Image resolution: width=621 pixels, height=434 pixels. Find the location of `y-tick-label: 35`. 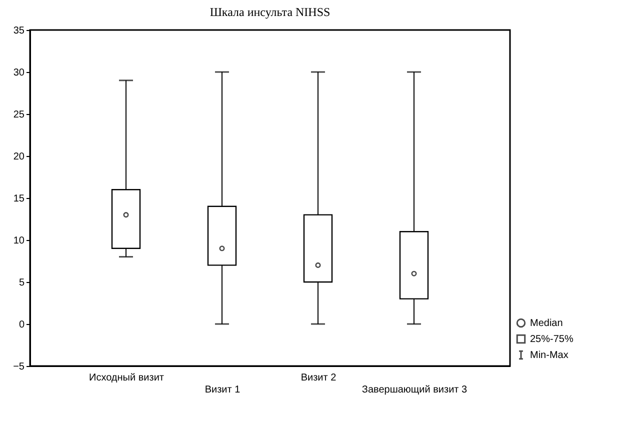

y-tick-label: 35 is located at coordinates (19, 31).